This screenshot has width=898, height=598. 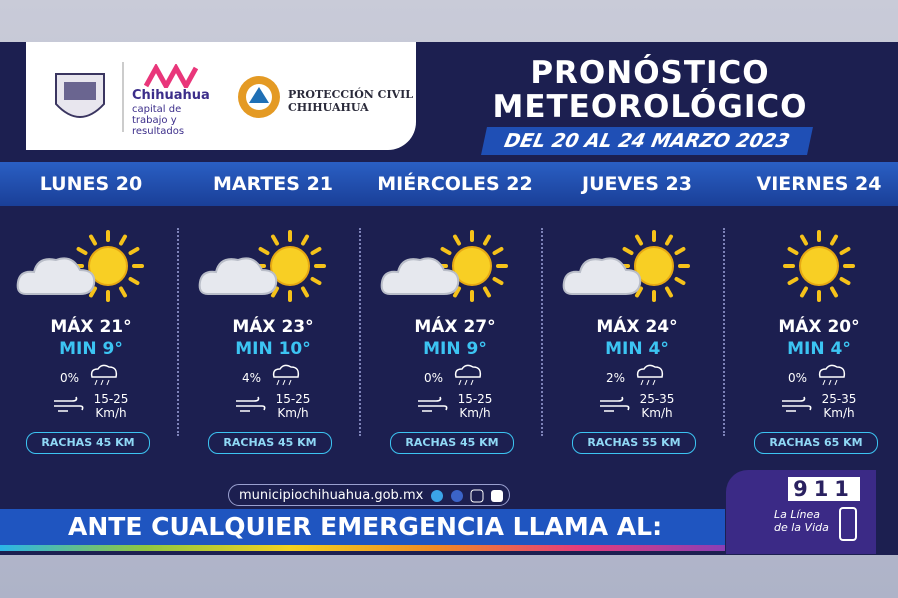 What do you see at coordinates (637, 327) in the screenshot?
I see `max-temp: MÁX 24°` at bounding box center [637, 327].